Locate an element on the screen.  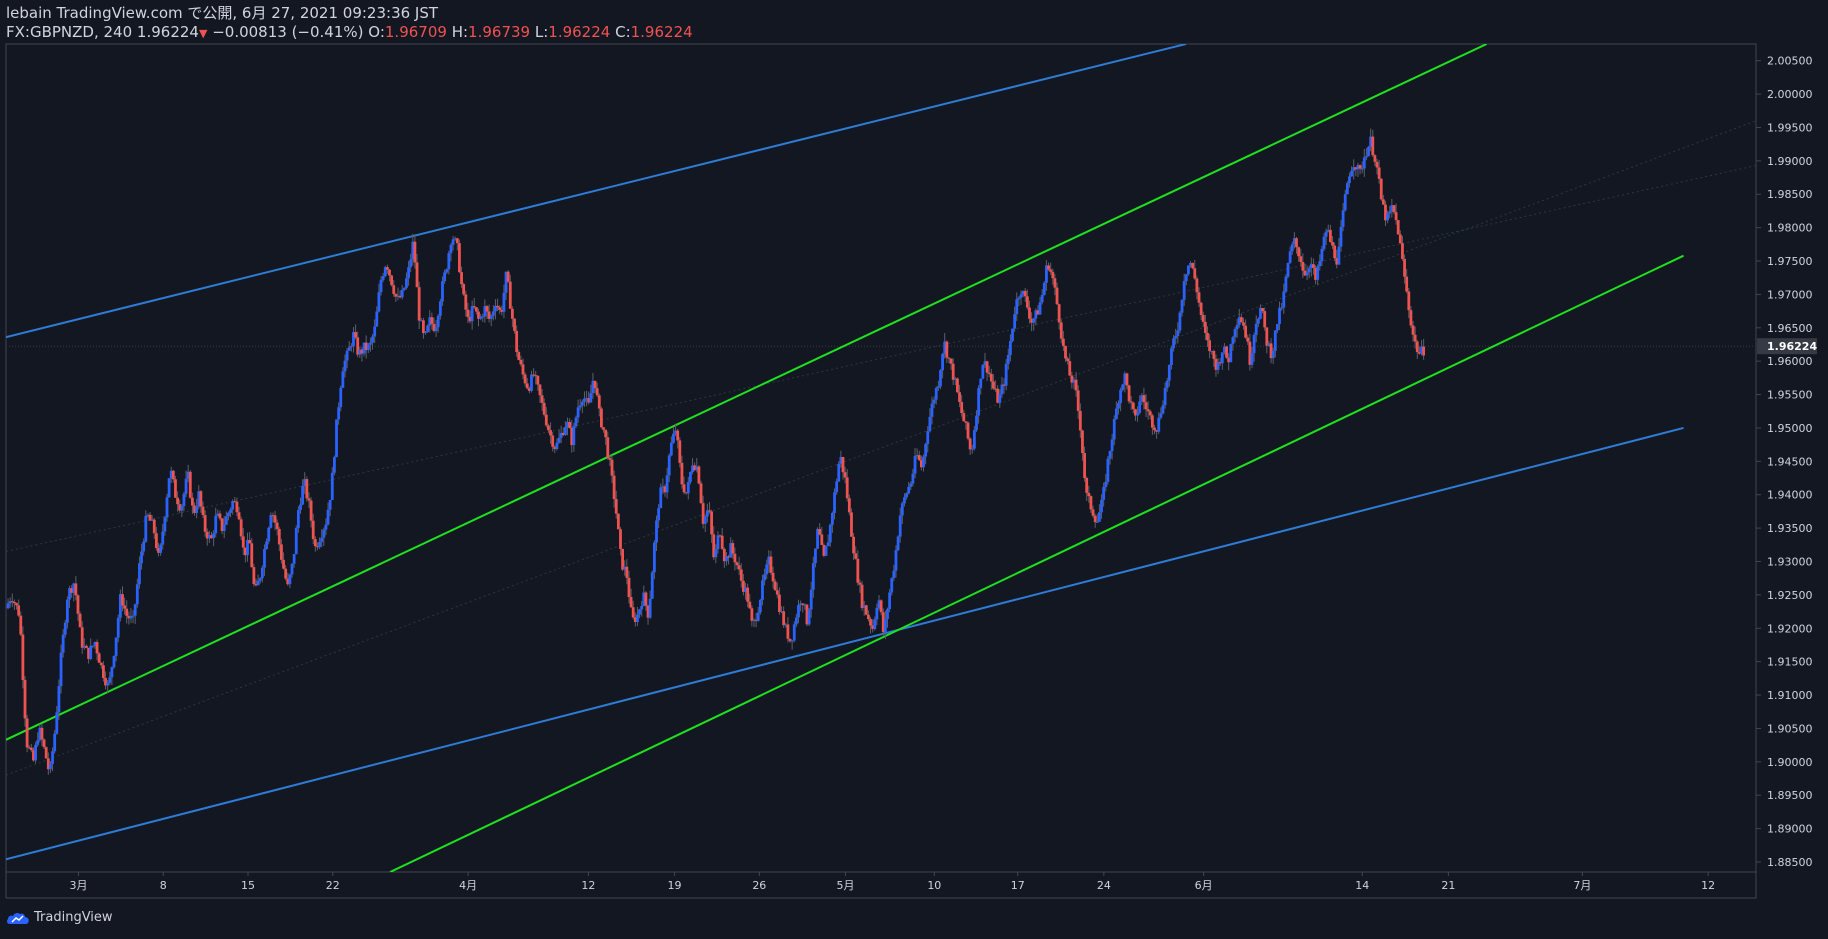
x-tick-label: 3月 is located at coordinates (78, 885).